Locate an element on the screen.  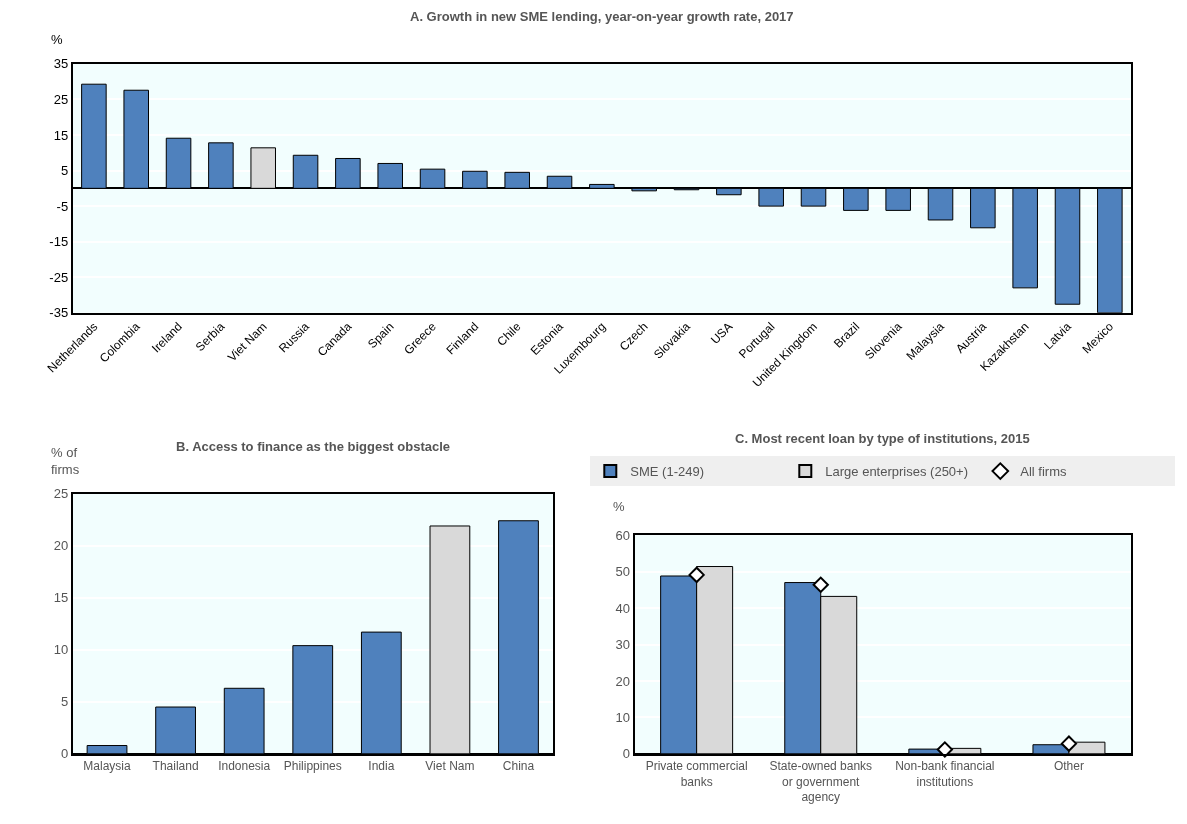
x-tick-label: Non-bank financial institutions is located at coordinates (945, 774).